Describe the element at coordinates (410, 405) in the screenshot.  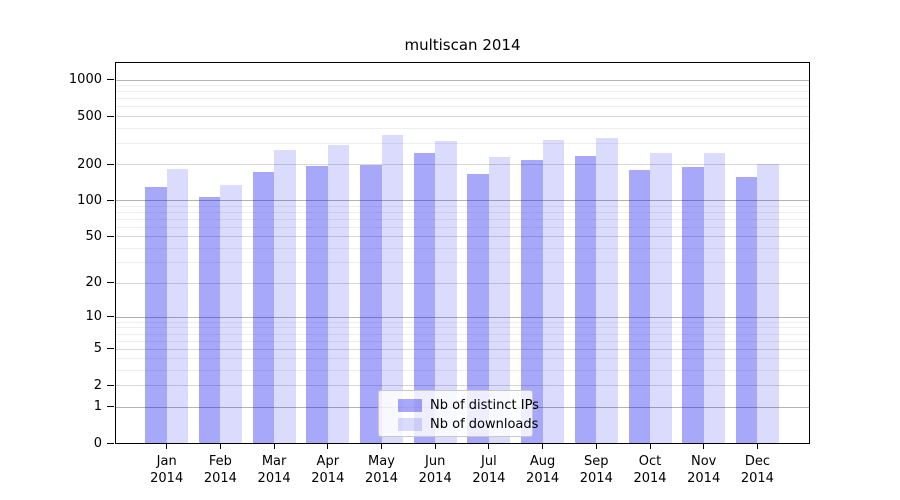
I see `legend-swatch-distinct-ips` at that location.